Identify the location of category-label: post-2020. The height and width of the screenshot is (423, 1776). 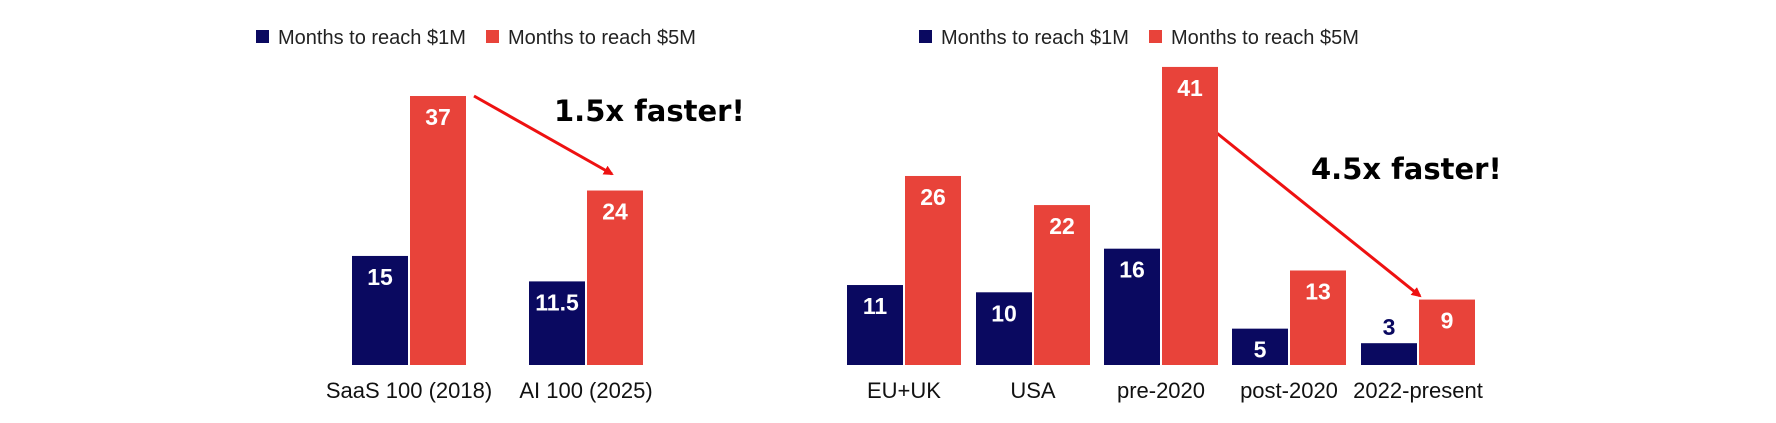
(1289, 390).